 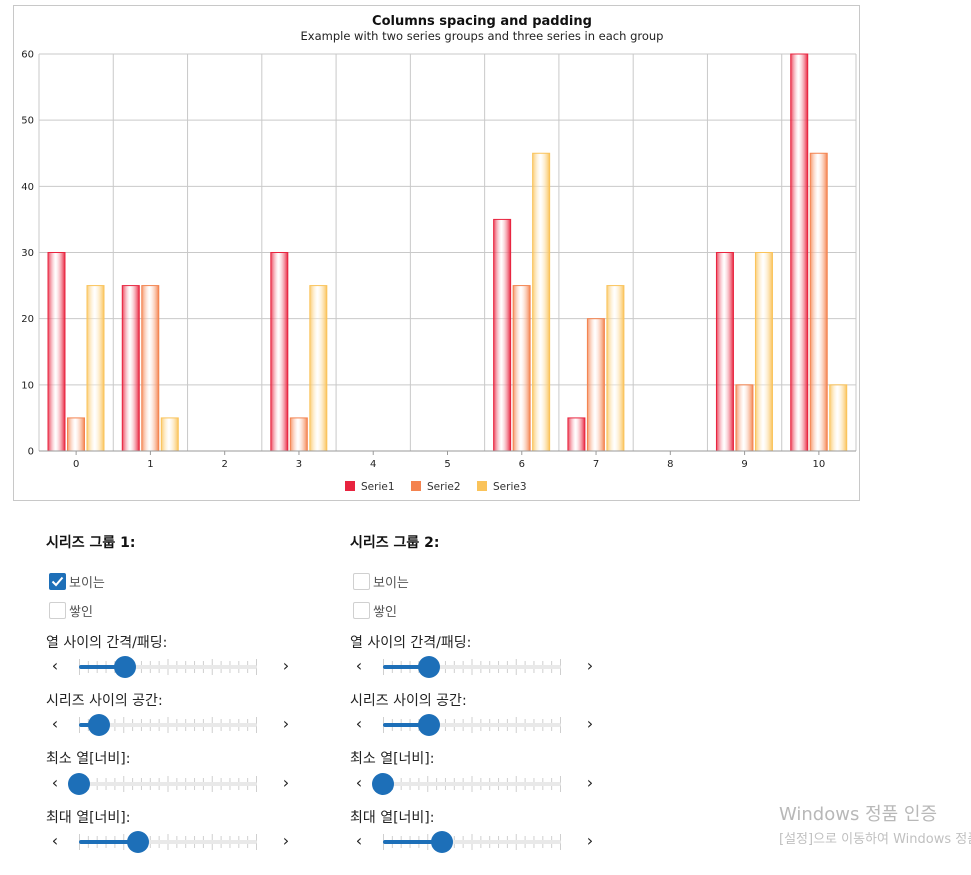 What do you see at coordinates (350, 486) in the screenshot?
I see `legend-swatch-serie1` at bounding box center [350, 486].